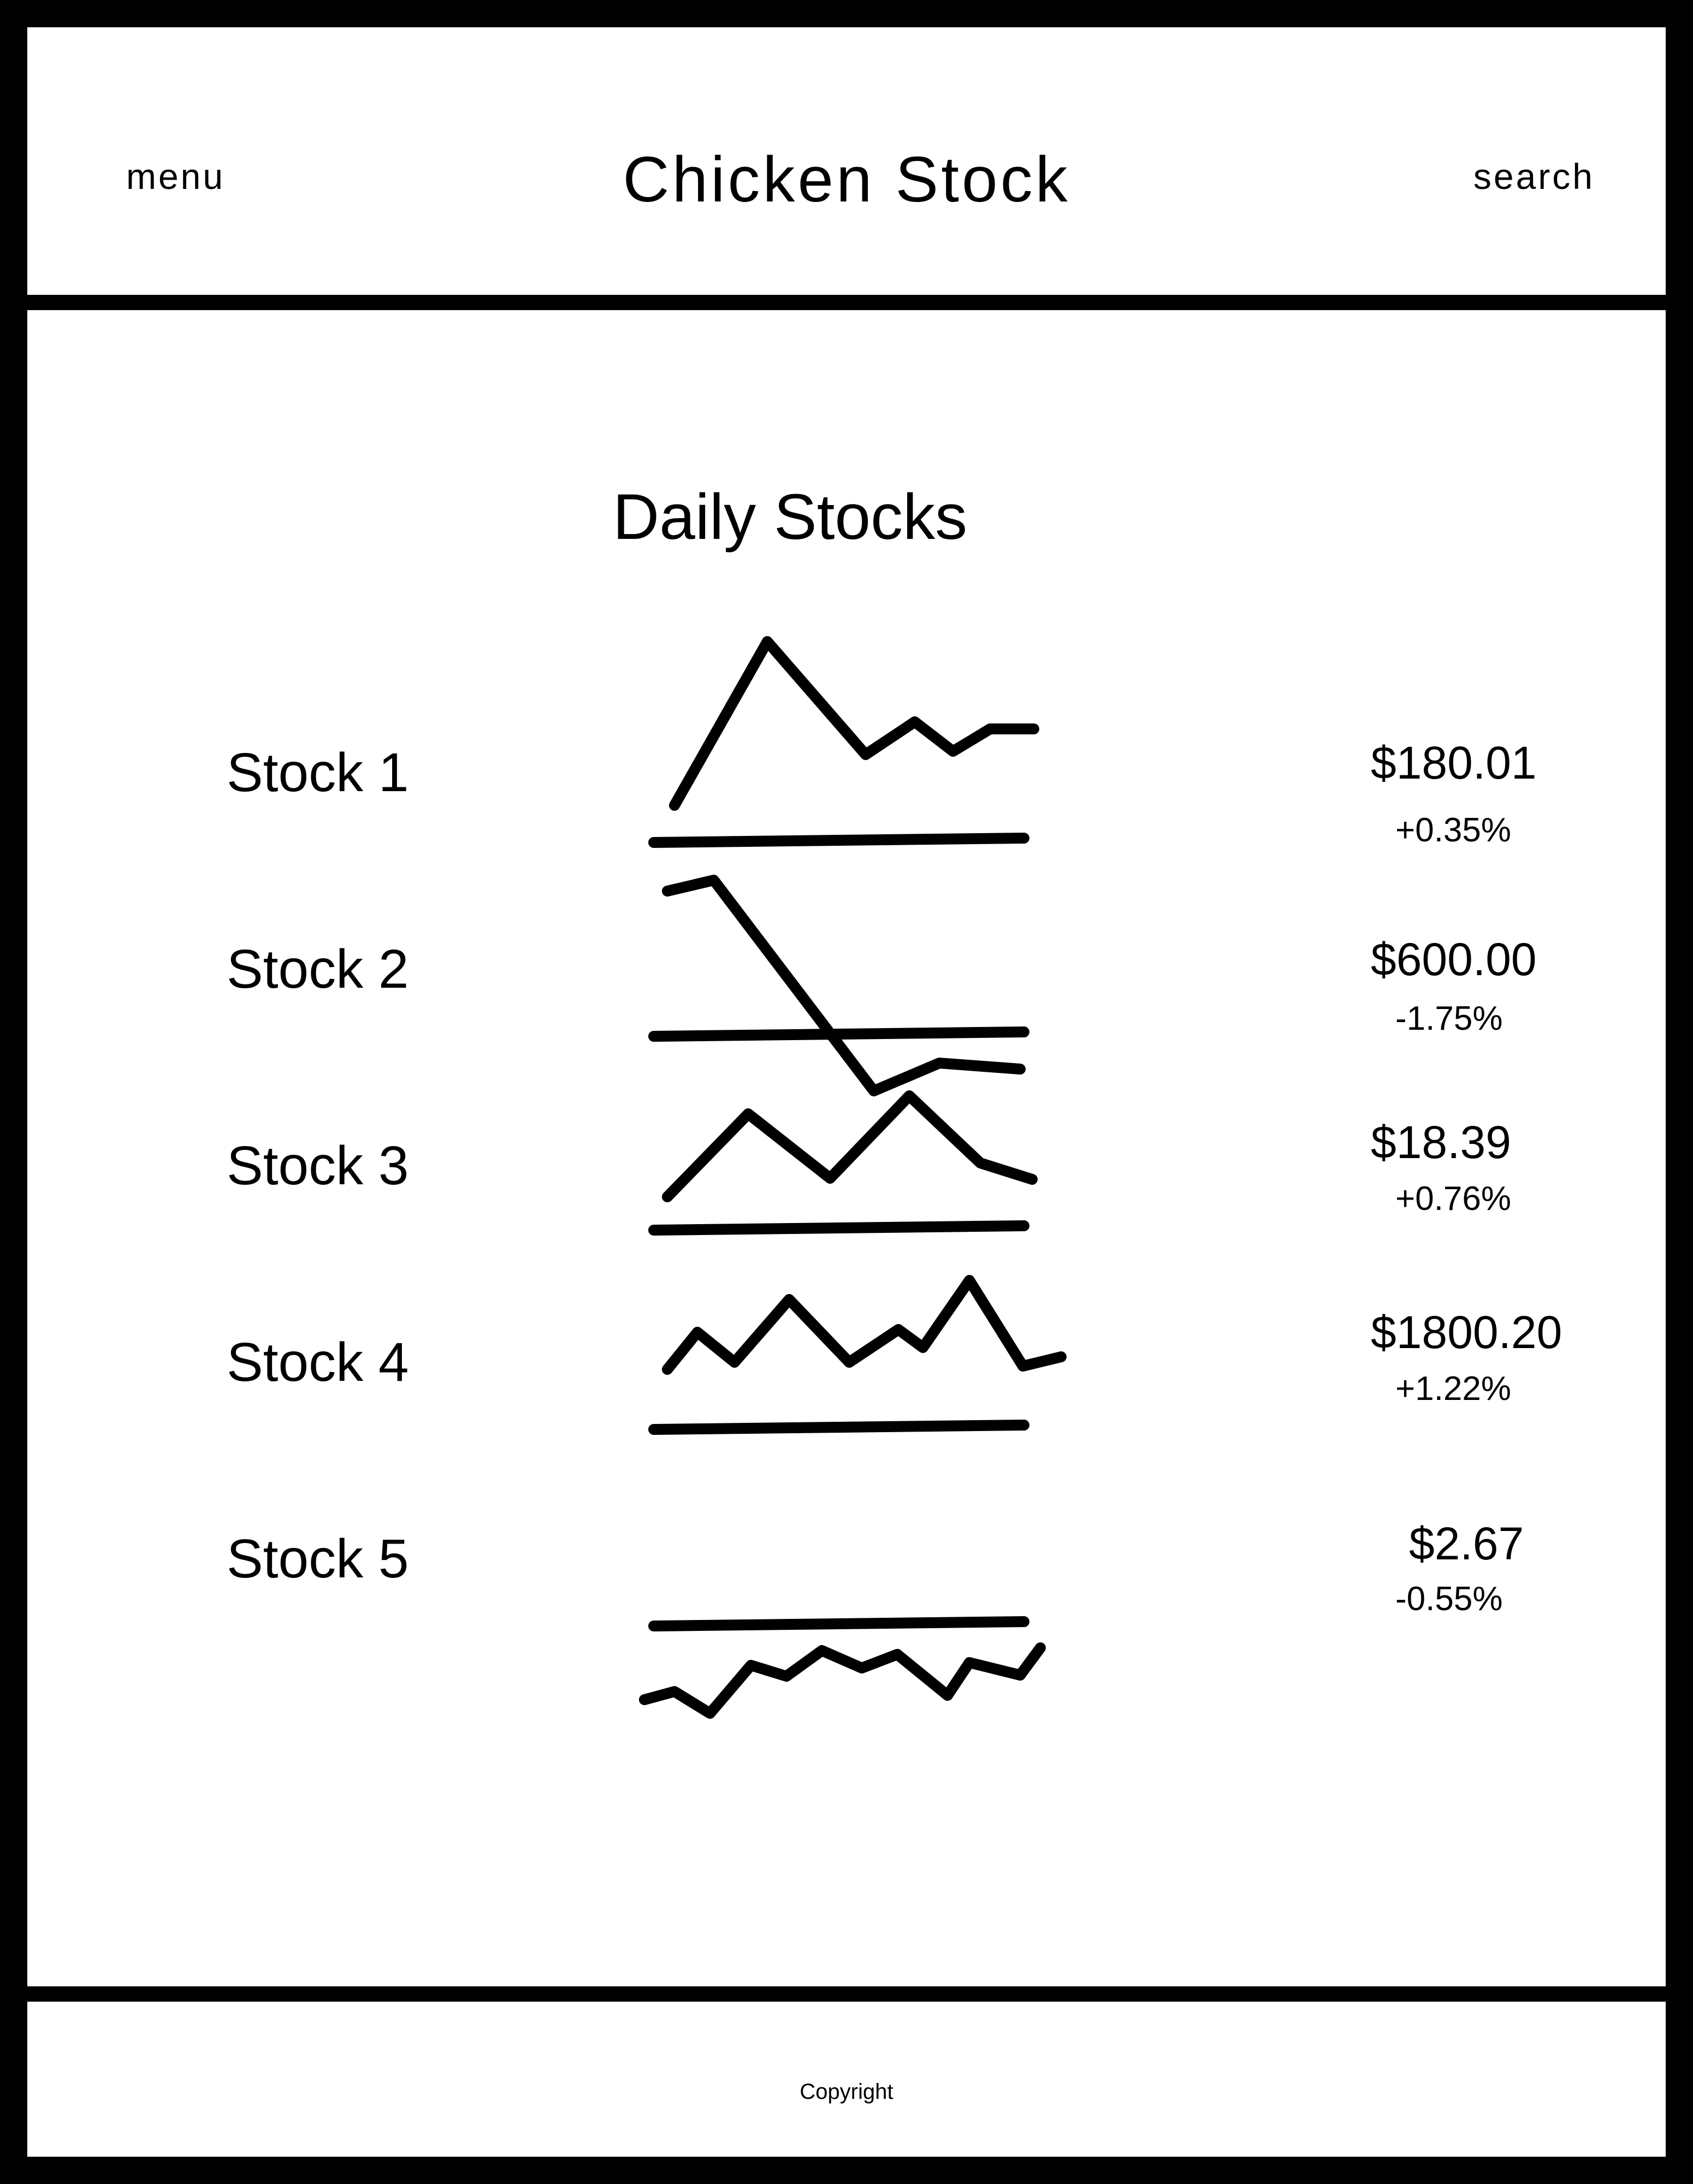 The height and width of the screenshot is (2184, 1693). I want to click on stock-3-sparkline, so click(850, 1146).